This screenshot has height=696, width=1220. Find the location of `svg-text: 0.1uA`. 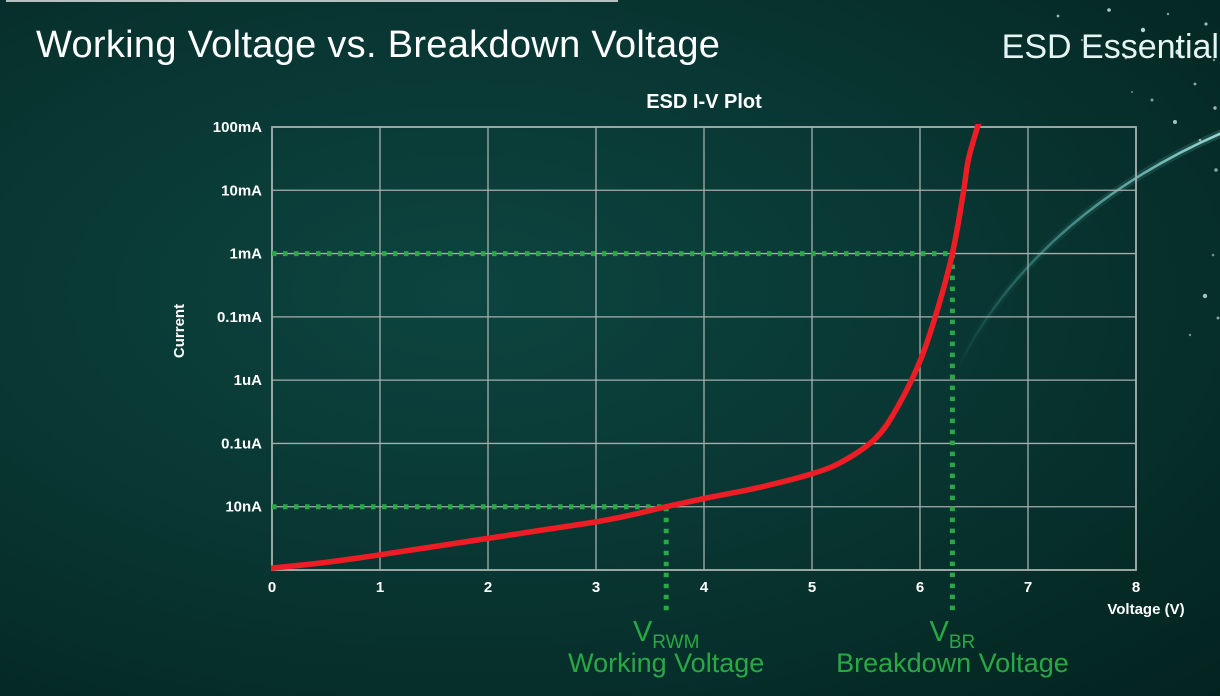

svg-text: 0.1uA is located at coordinates (241, 443).